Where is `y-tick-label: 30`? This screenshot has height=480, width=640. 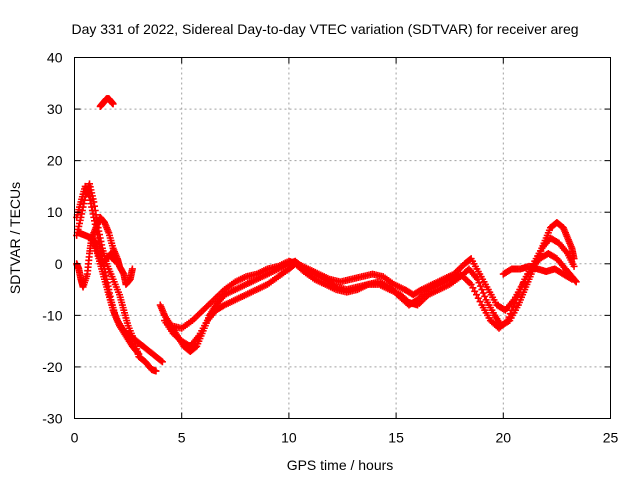
y-tick-label: 30 is located at coordinates (55, 109).